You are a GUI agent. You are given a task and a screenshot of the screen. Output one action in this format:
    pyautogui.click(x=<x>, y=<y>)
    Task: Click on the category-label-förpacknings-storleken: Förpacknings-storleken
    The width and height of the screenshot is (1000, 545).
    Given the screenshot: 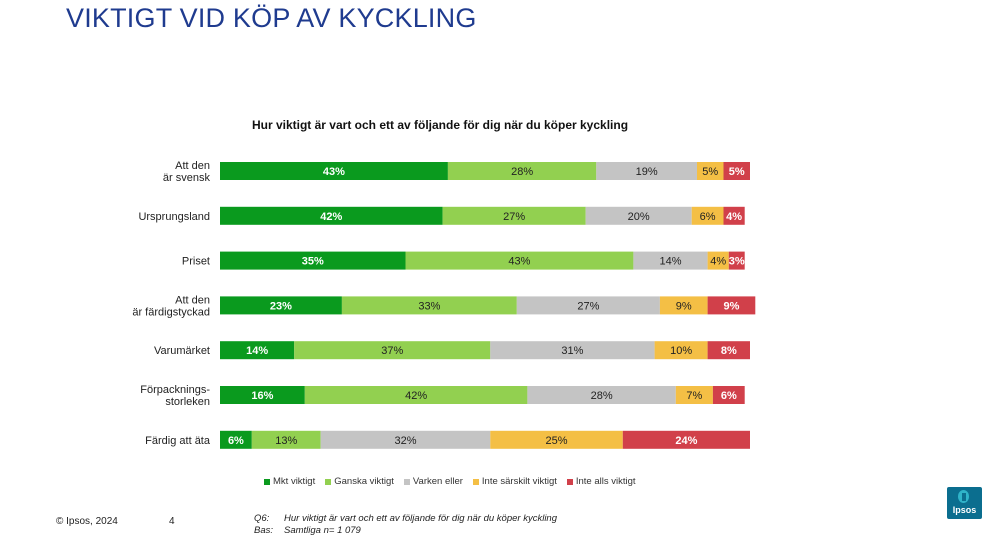 What is the action you would take?
    pyautogui.click(x=175, y=396)
    